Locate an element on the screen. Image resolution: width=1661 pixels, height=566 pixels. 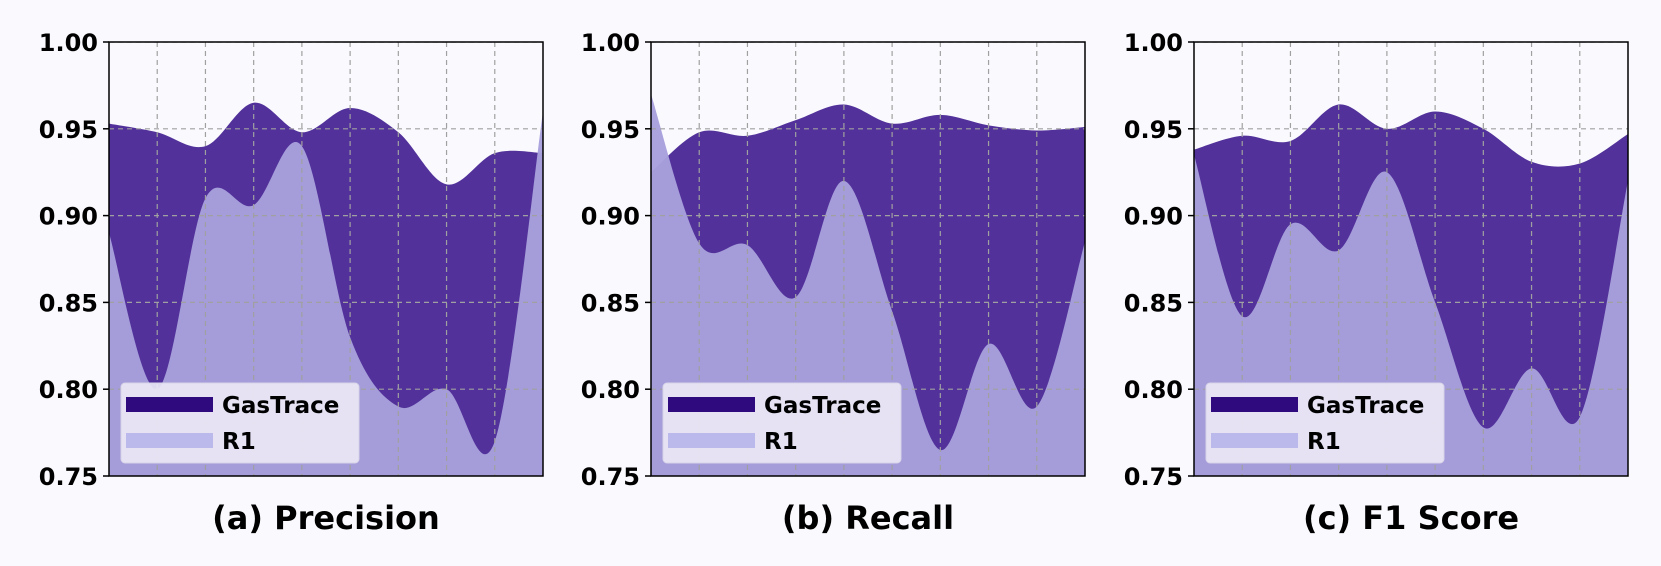
panel-title: (c) F1 Score is located at coordinates (1411, 518).